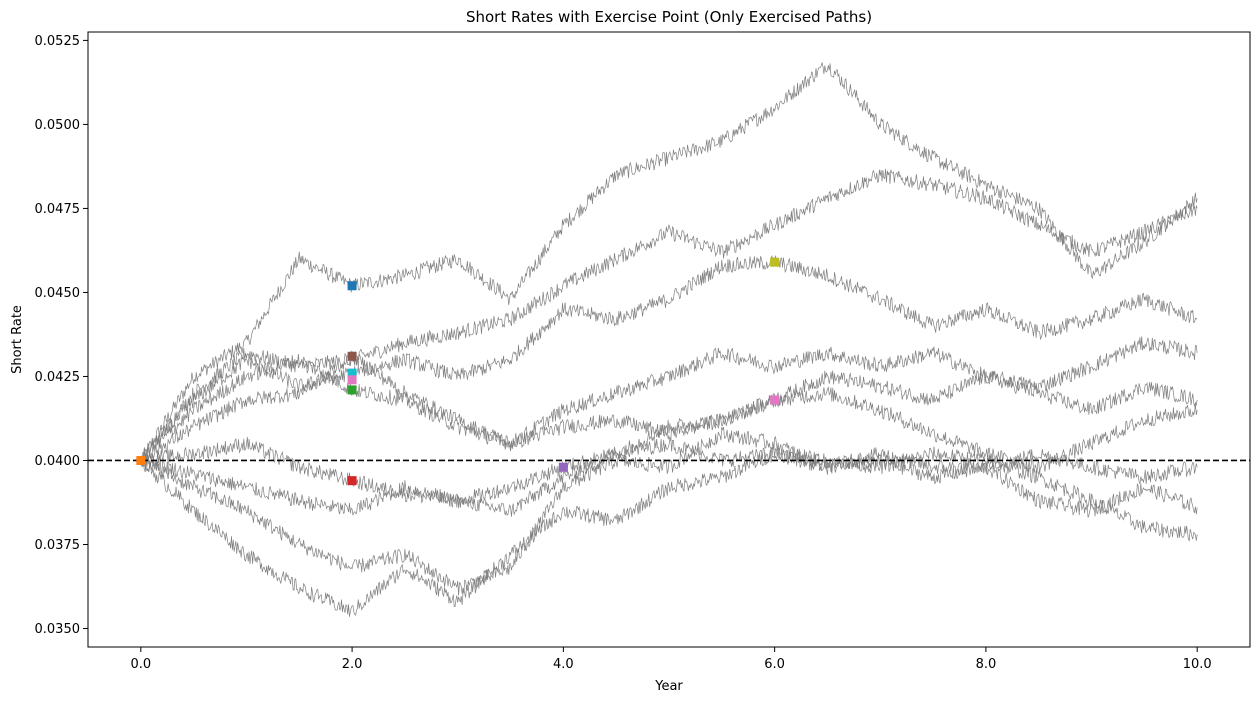 Image resolution: width=1259 pixels, height=701 pixels. I want to click on x-tick-label: 6.0, so click(774, 664).